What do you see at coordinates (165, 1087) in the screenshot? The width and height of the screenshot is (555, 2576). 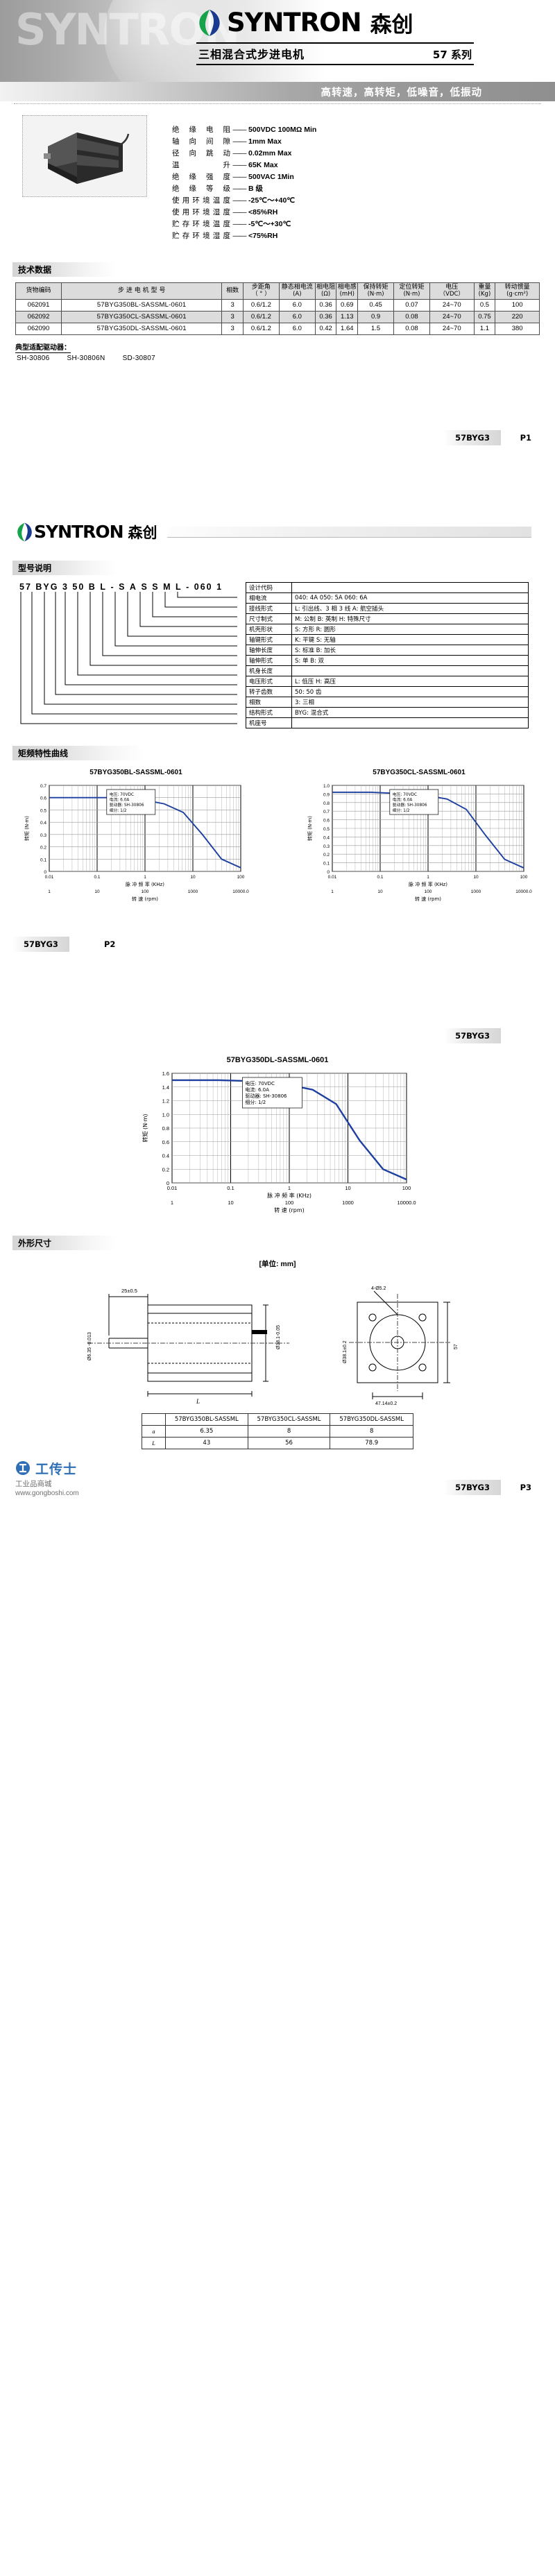 I see `svg-text: 1.4` at bounding box center [165, 1087].